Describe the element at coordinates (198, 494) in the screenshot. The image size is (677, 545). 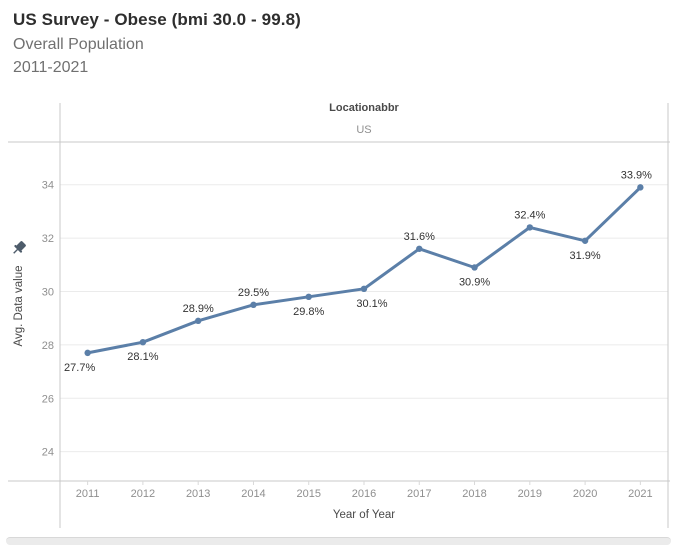
I see `x-tick-label: 2013` at that location.